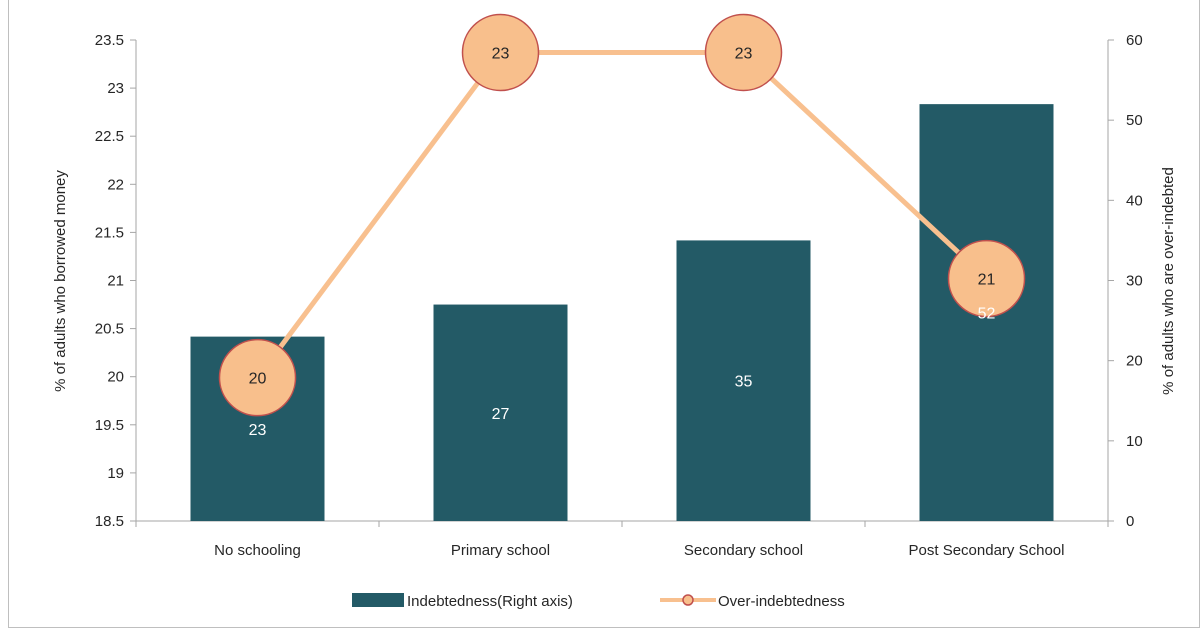 The image size is (1202, 630). What do you see at coordinates (490, 601) in the screenshot?
I see `legend-bar-label: Indebtedness(Right axis)` at bounding box center [490, 601].